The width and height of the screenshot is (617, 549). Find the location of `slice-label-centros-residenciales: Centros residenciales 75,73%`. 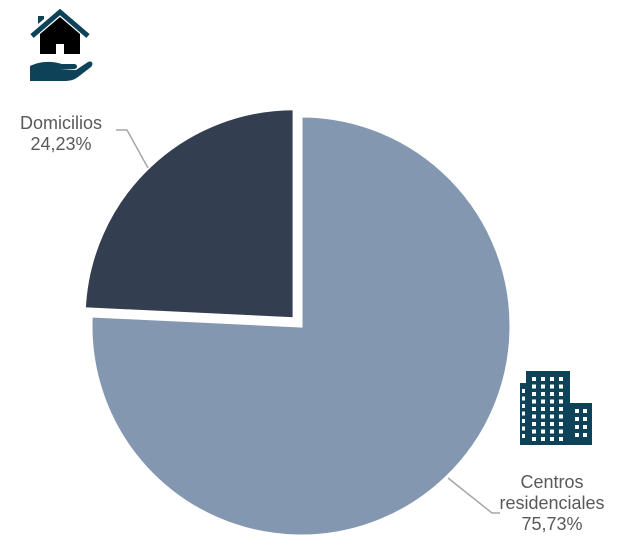

slice-label-centros-residenciales: Centros residenciales 75,73% is located at coordinates (552, 503).